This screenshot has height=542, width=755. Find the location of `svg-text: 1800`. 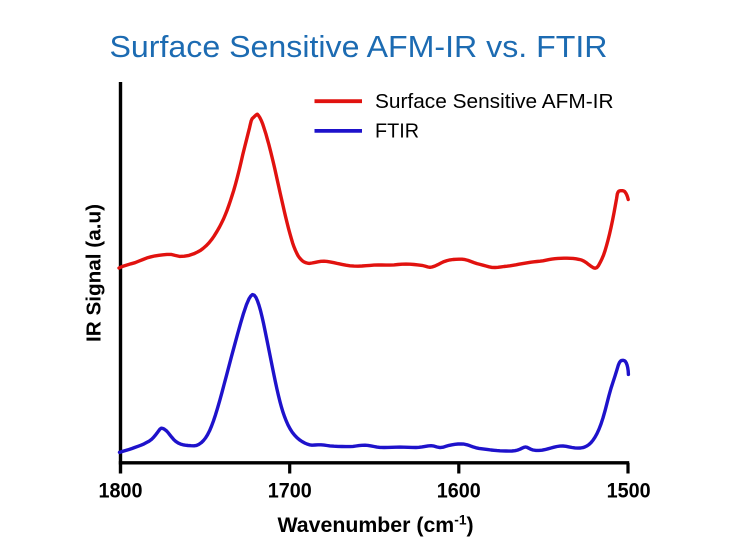

svg-text: 1800 is located at coordinates (121, 491).